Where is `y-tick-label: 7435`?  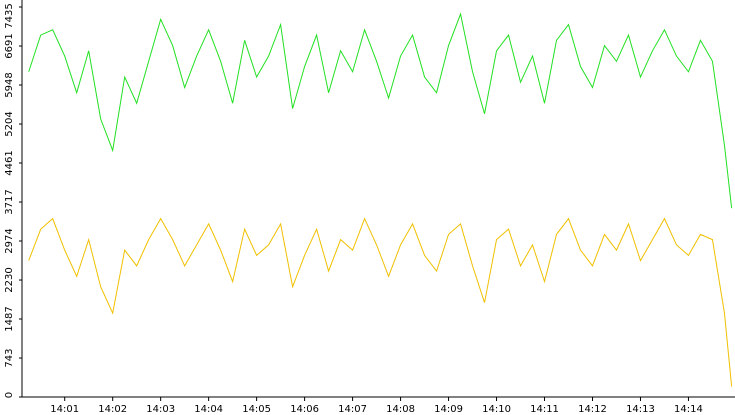 y-tick-label: 7435 is located at coordinates (9, 15).